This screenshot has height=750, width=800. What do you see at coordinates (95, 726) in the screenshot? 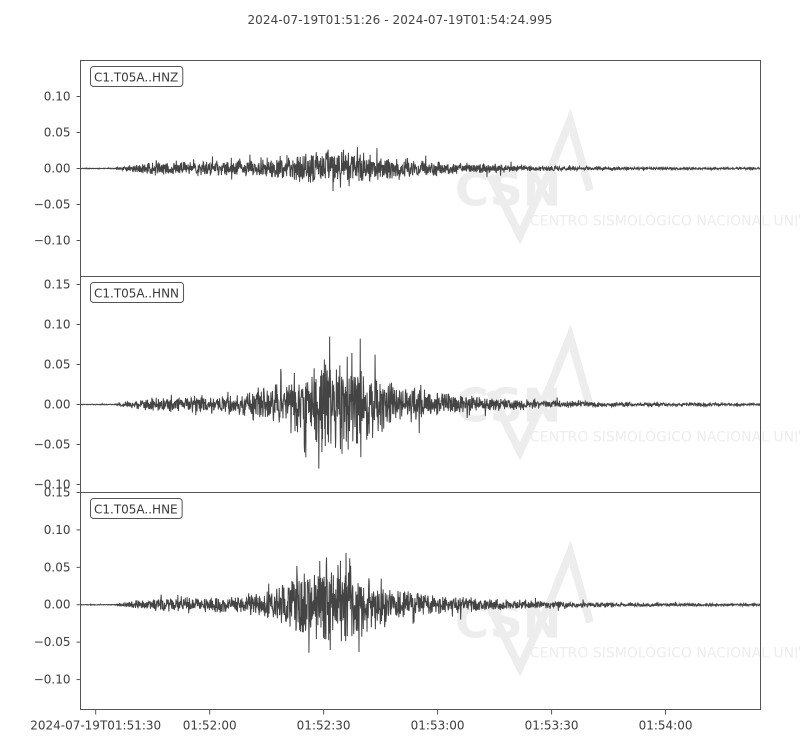
I see `x-tick-label: 2024-07-19T01:51:30` at bounding box center [95, 726].